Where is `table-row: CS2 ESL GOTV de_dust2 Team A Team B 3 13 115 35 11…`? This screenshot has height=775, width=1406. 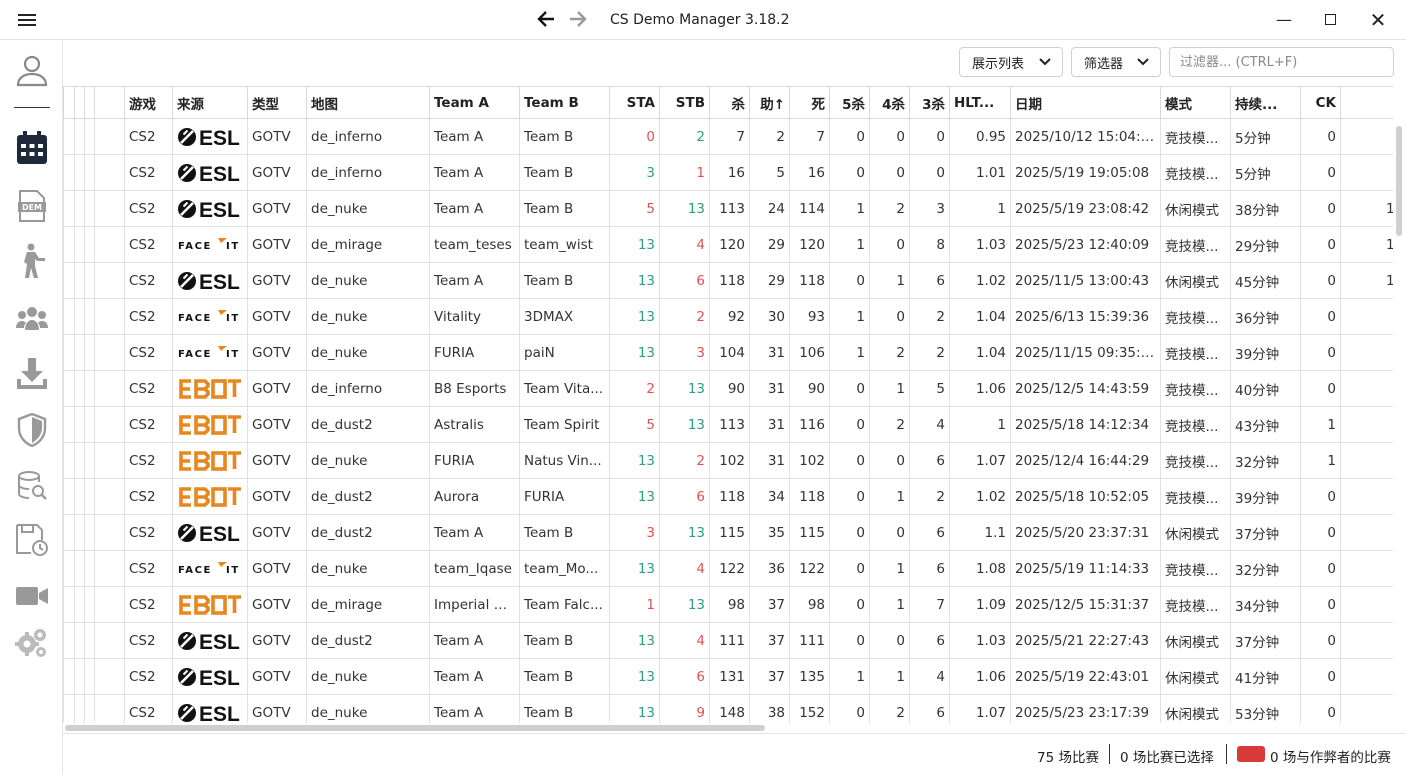
table-row: CS2 ESL GOTV de_dust2 Team A Team B 3 13 115 35 11… is located at coordinates (728, 532).